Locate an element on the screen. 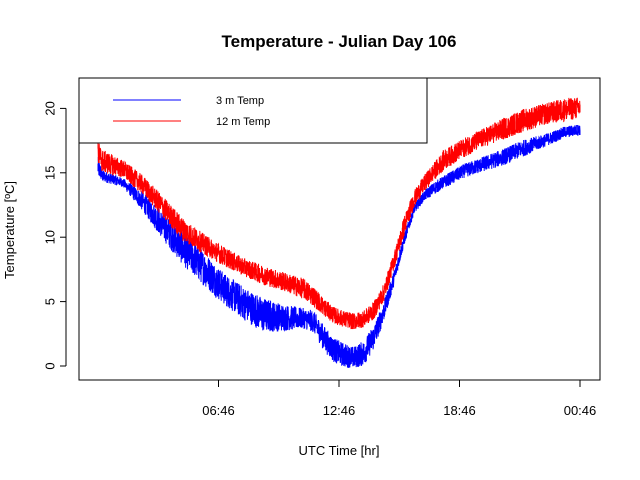  x-tick-label: 12:46 is located at coordinates (339, 410).